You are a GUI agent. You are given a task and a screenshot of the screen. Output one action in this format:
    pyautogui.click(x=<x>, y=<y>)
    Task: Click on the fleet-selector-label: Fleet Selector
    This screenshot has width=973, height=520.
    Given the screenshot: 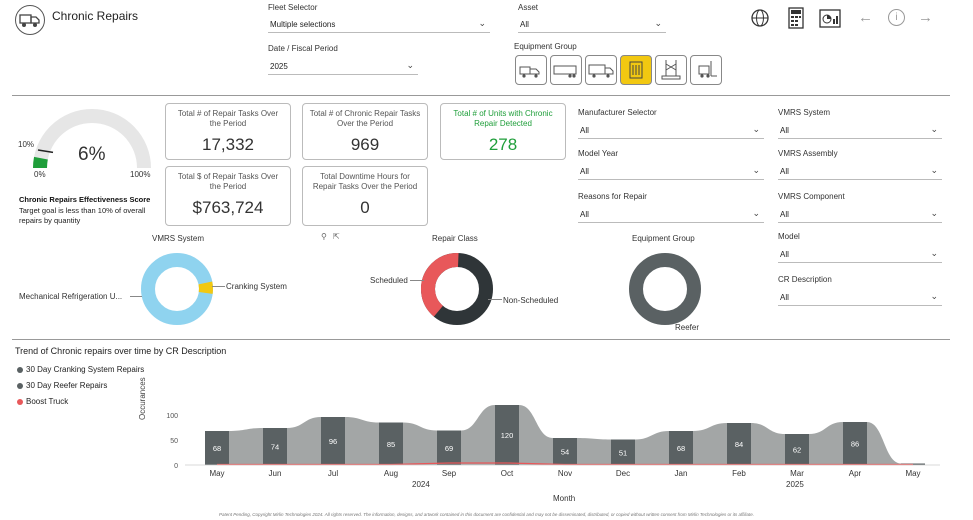 What is the action you would take?
    pyautogui.click(x=293, y=7)
    